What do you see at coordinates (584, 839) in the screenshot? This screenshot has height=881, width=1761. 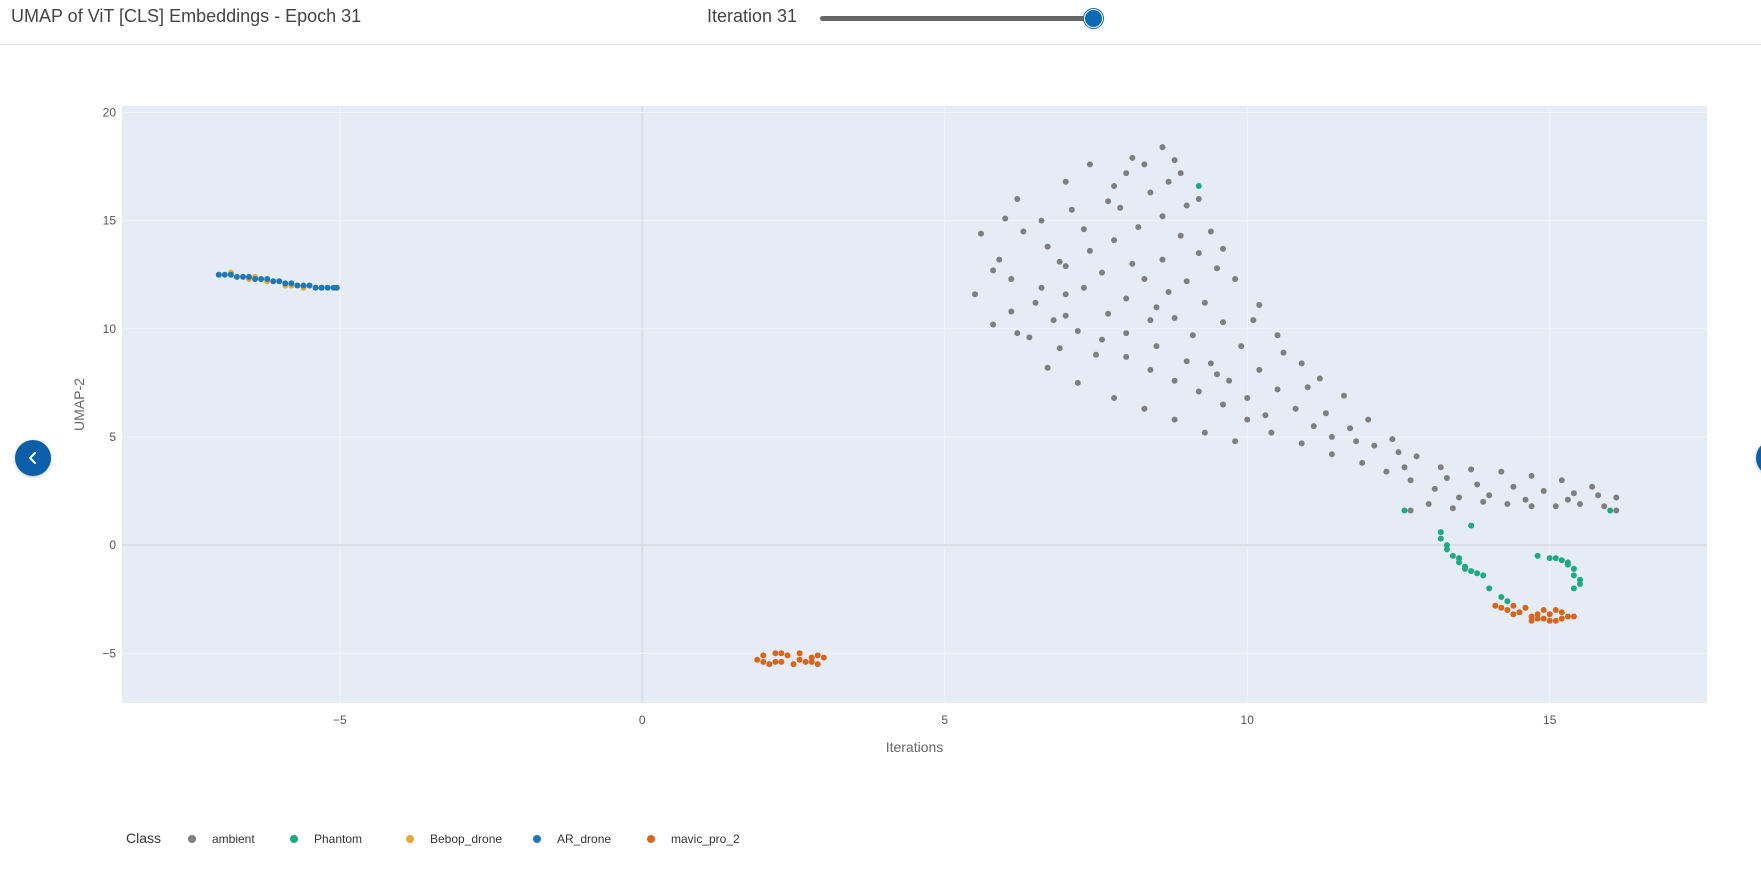 I see `legend-item-label: AR_drone` at bounding box center [584, 839].